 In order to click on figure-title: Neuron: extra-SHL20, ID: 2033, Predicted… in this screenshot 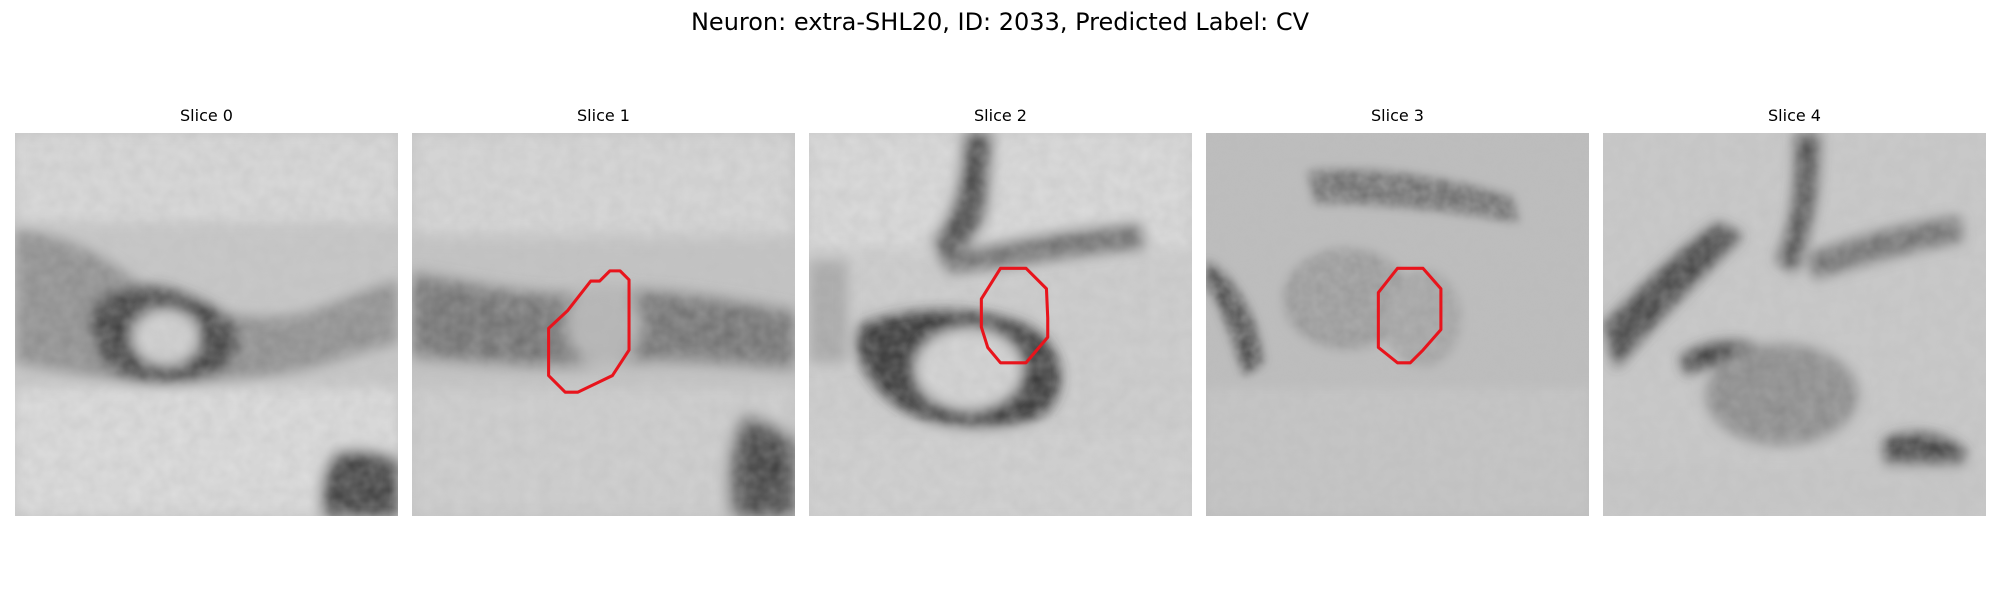, I will do `click(1000, 22)`.